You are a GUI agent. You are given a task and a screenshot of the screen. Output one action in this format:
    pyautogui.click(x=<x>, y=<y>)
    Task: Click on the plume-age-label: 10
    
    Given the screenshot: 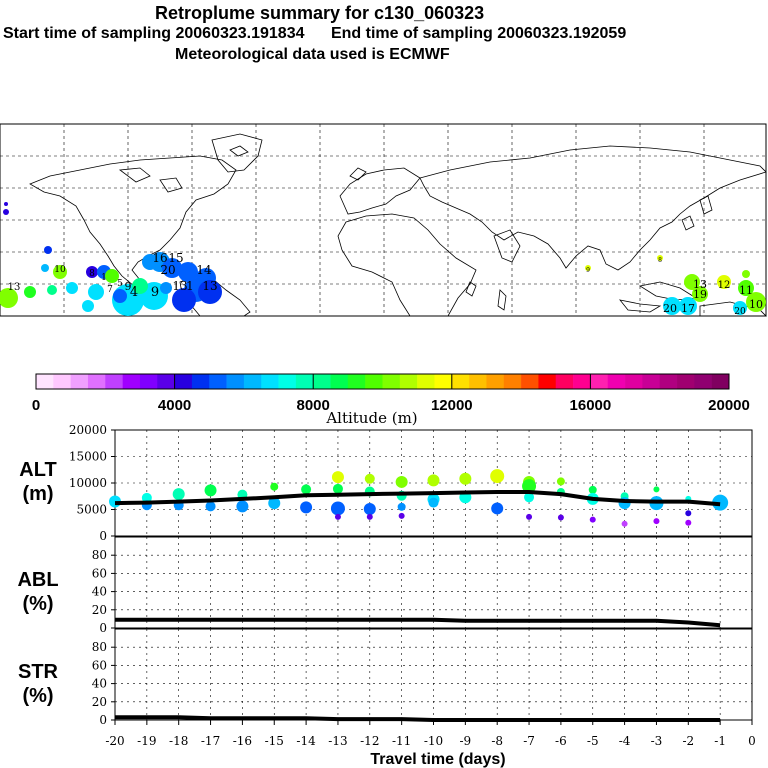 What is the action you would take?
    pyautogui.click(x=756, y=304)
    